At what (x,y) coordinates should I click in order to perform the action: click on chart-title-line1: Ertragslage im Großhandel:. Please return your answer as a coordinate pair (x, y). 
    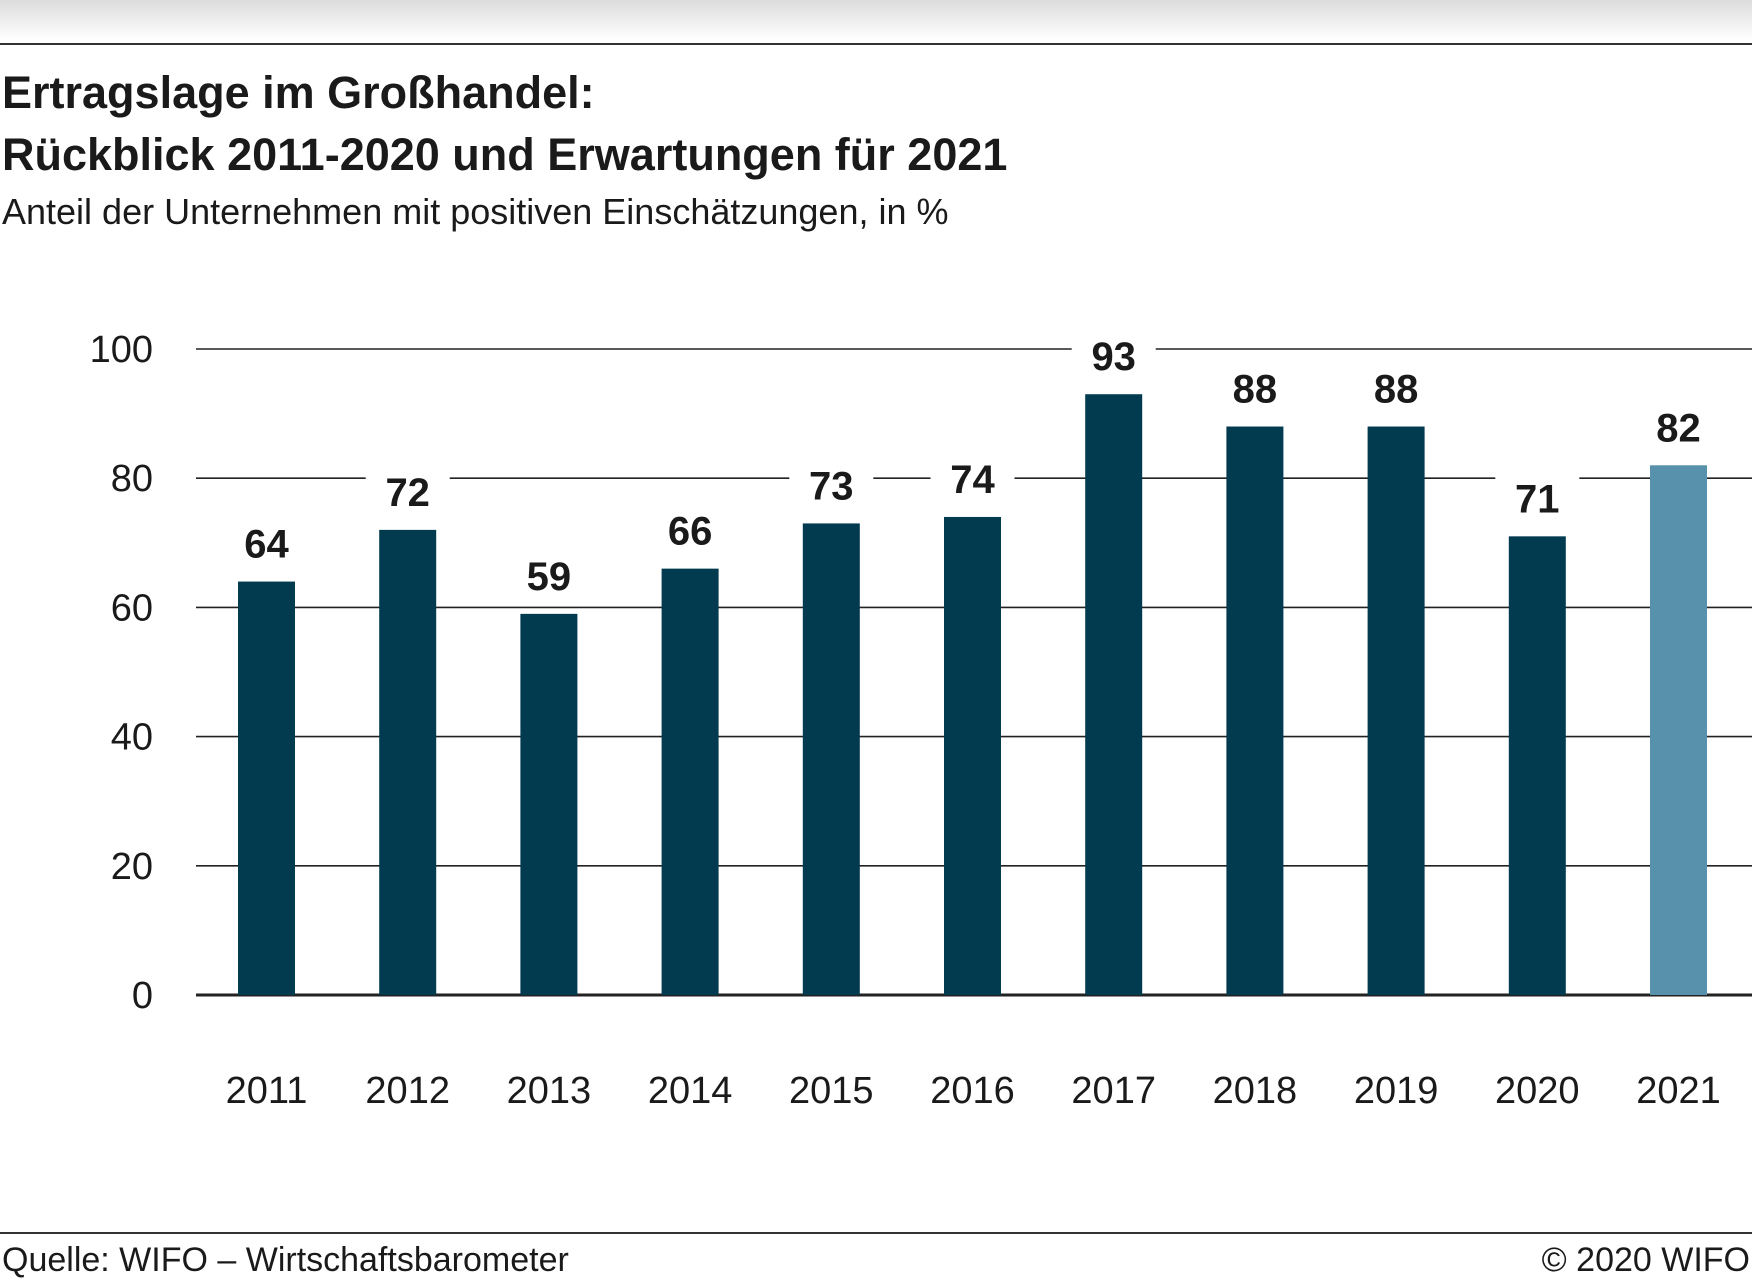
    Looking at the image, I should click on (298, 92).